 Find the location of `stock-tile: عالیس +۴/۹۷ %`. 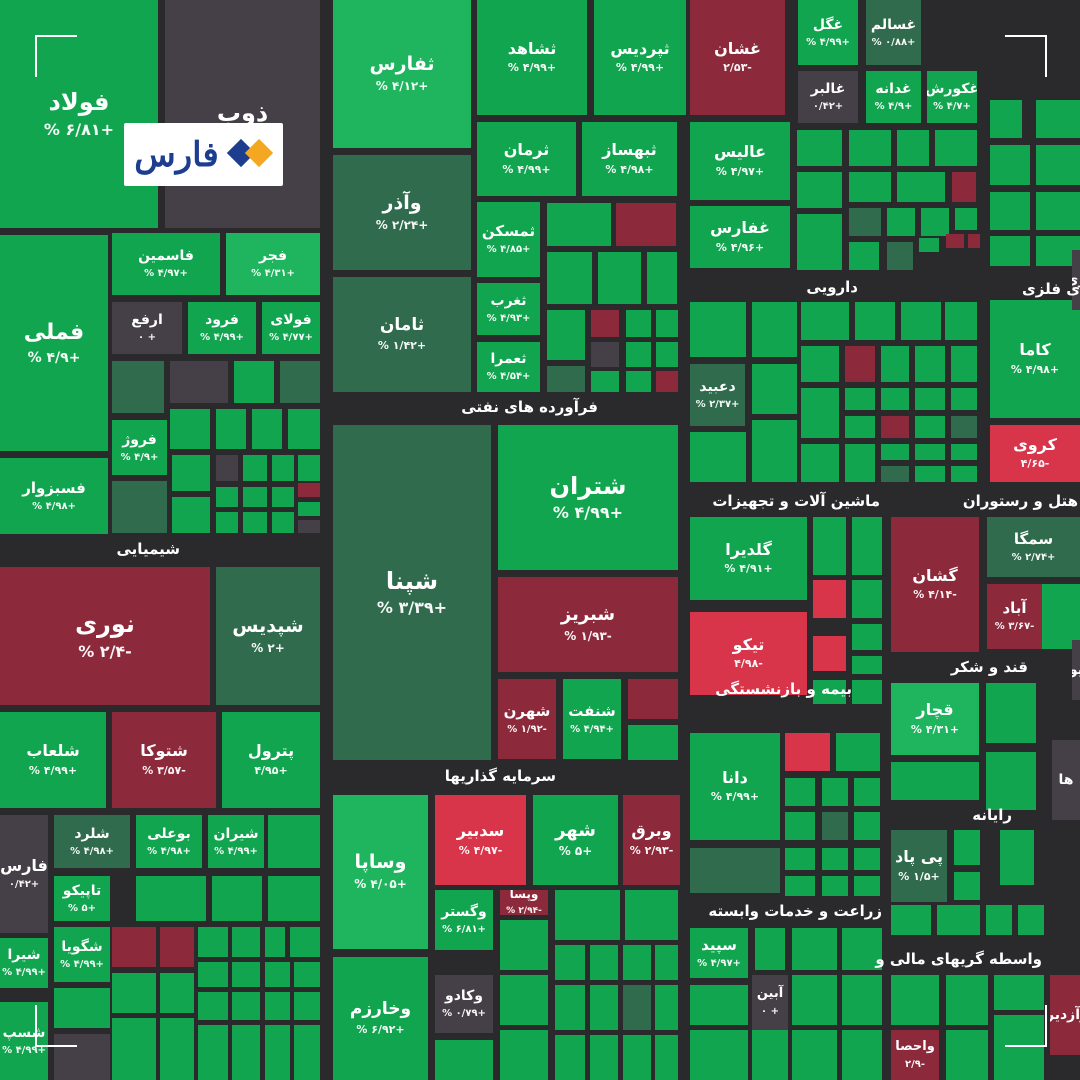

stock-tile: عالیس +۴/۹۷ % is located at coordinates (740, 161).